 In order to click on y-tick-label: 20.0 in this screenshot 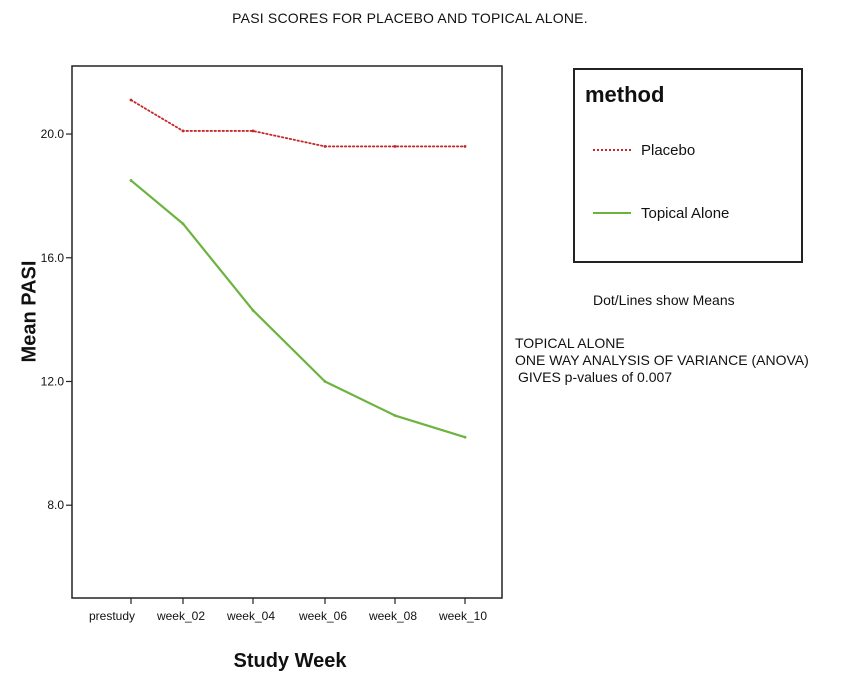, I will do `click(53, 134)`.